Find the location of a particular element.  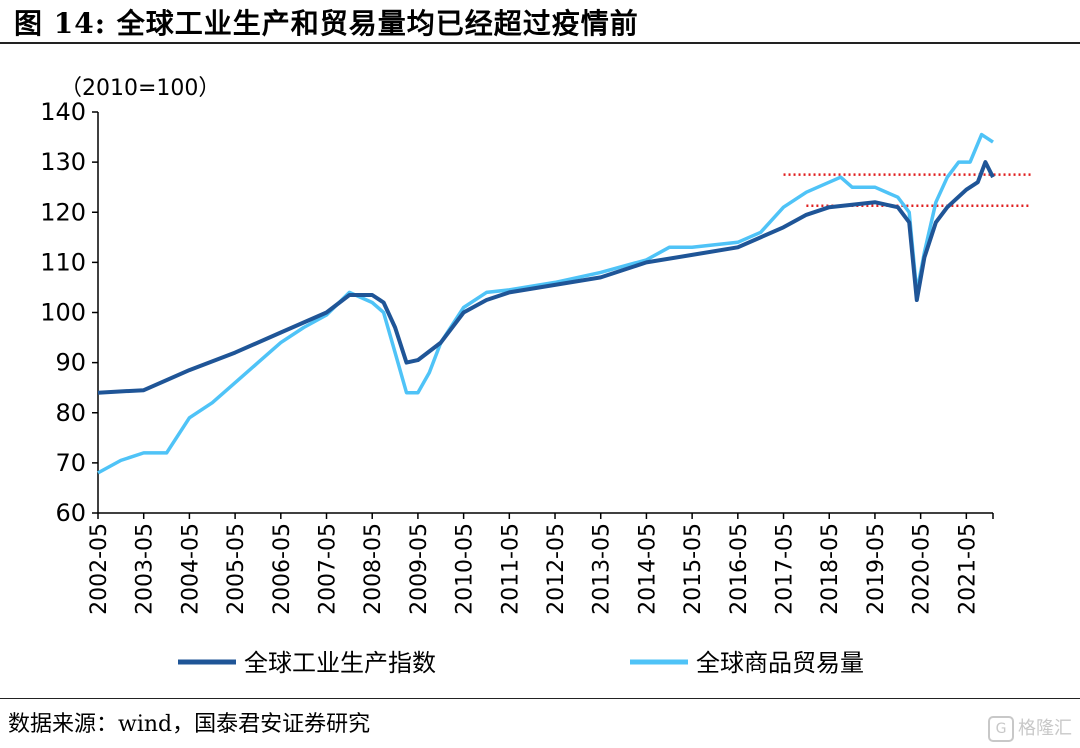

y-tick-label: 70 is located at coordinates (70, 463).